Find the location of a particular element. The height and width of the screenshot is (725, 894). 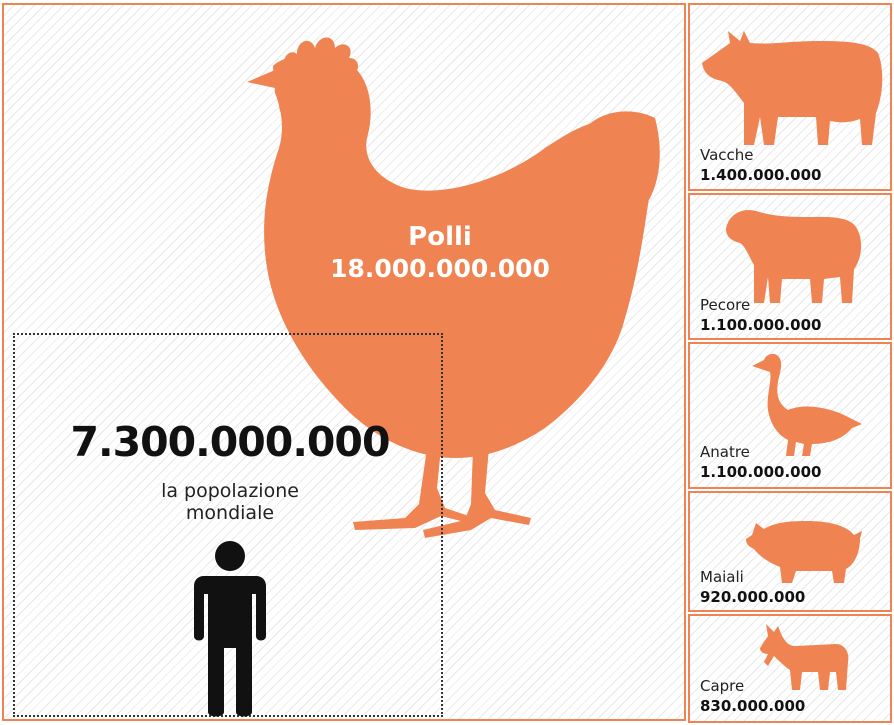

world-population-caption: la popolazione mondiale is located at coordinates (230, 502).